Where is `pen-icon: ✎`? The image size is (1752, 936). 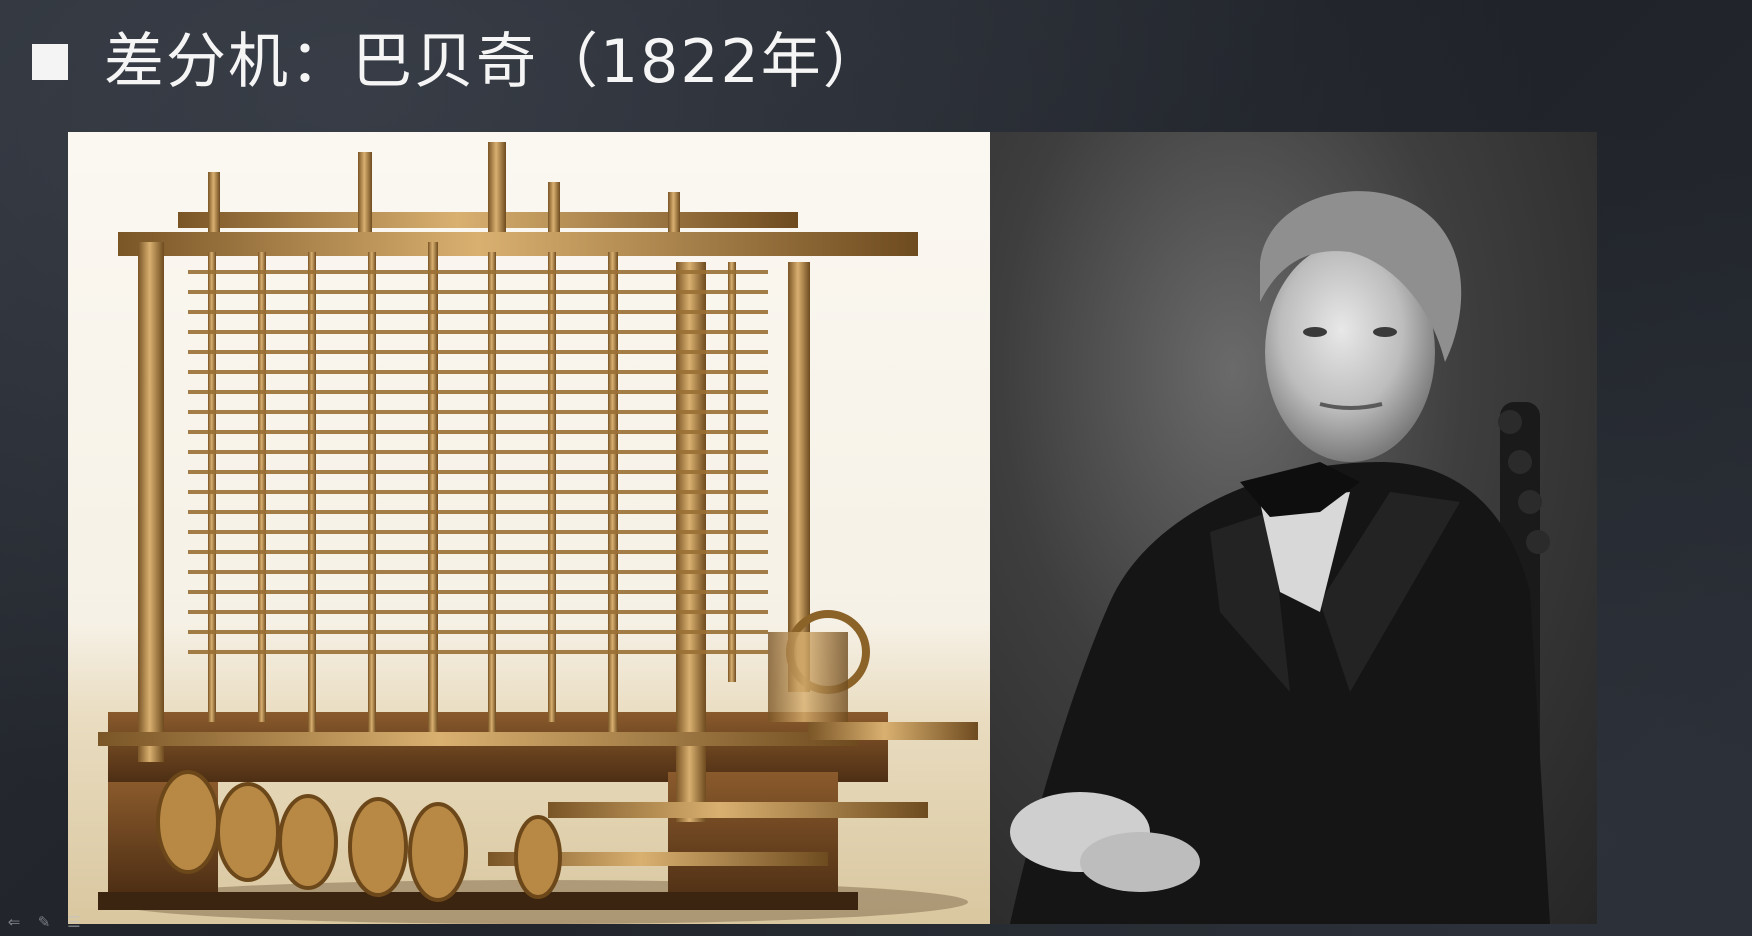 pen-icon: ✎ is located at coordinates (44, 922).